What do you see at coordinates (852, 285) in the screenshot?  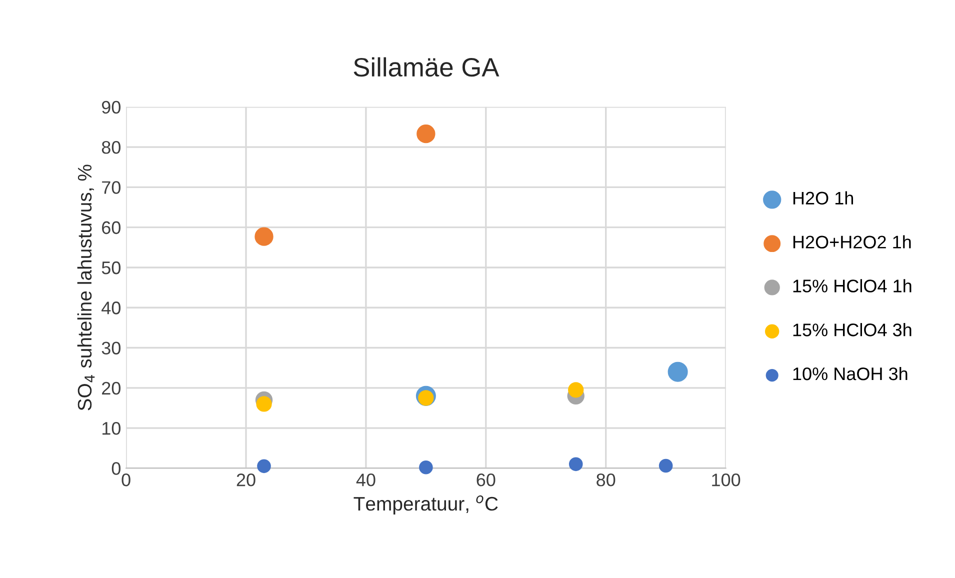 I see `legend-label: 15% HClO4 1h` at bounding box center [852, 285].